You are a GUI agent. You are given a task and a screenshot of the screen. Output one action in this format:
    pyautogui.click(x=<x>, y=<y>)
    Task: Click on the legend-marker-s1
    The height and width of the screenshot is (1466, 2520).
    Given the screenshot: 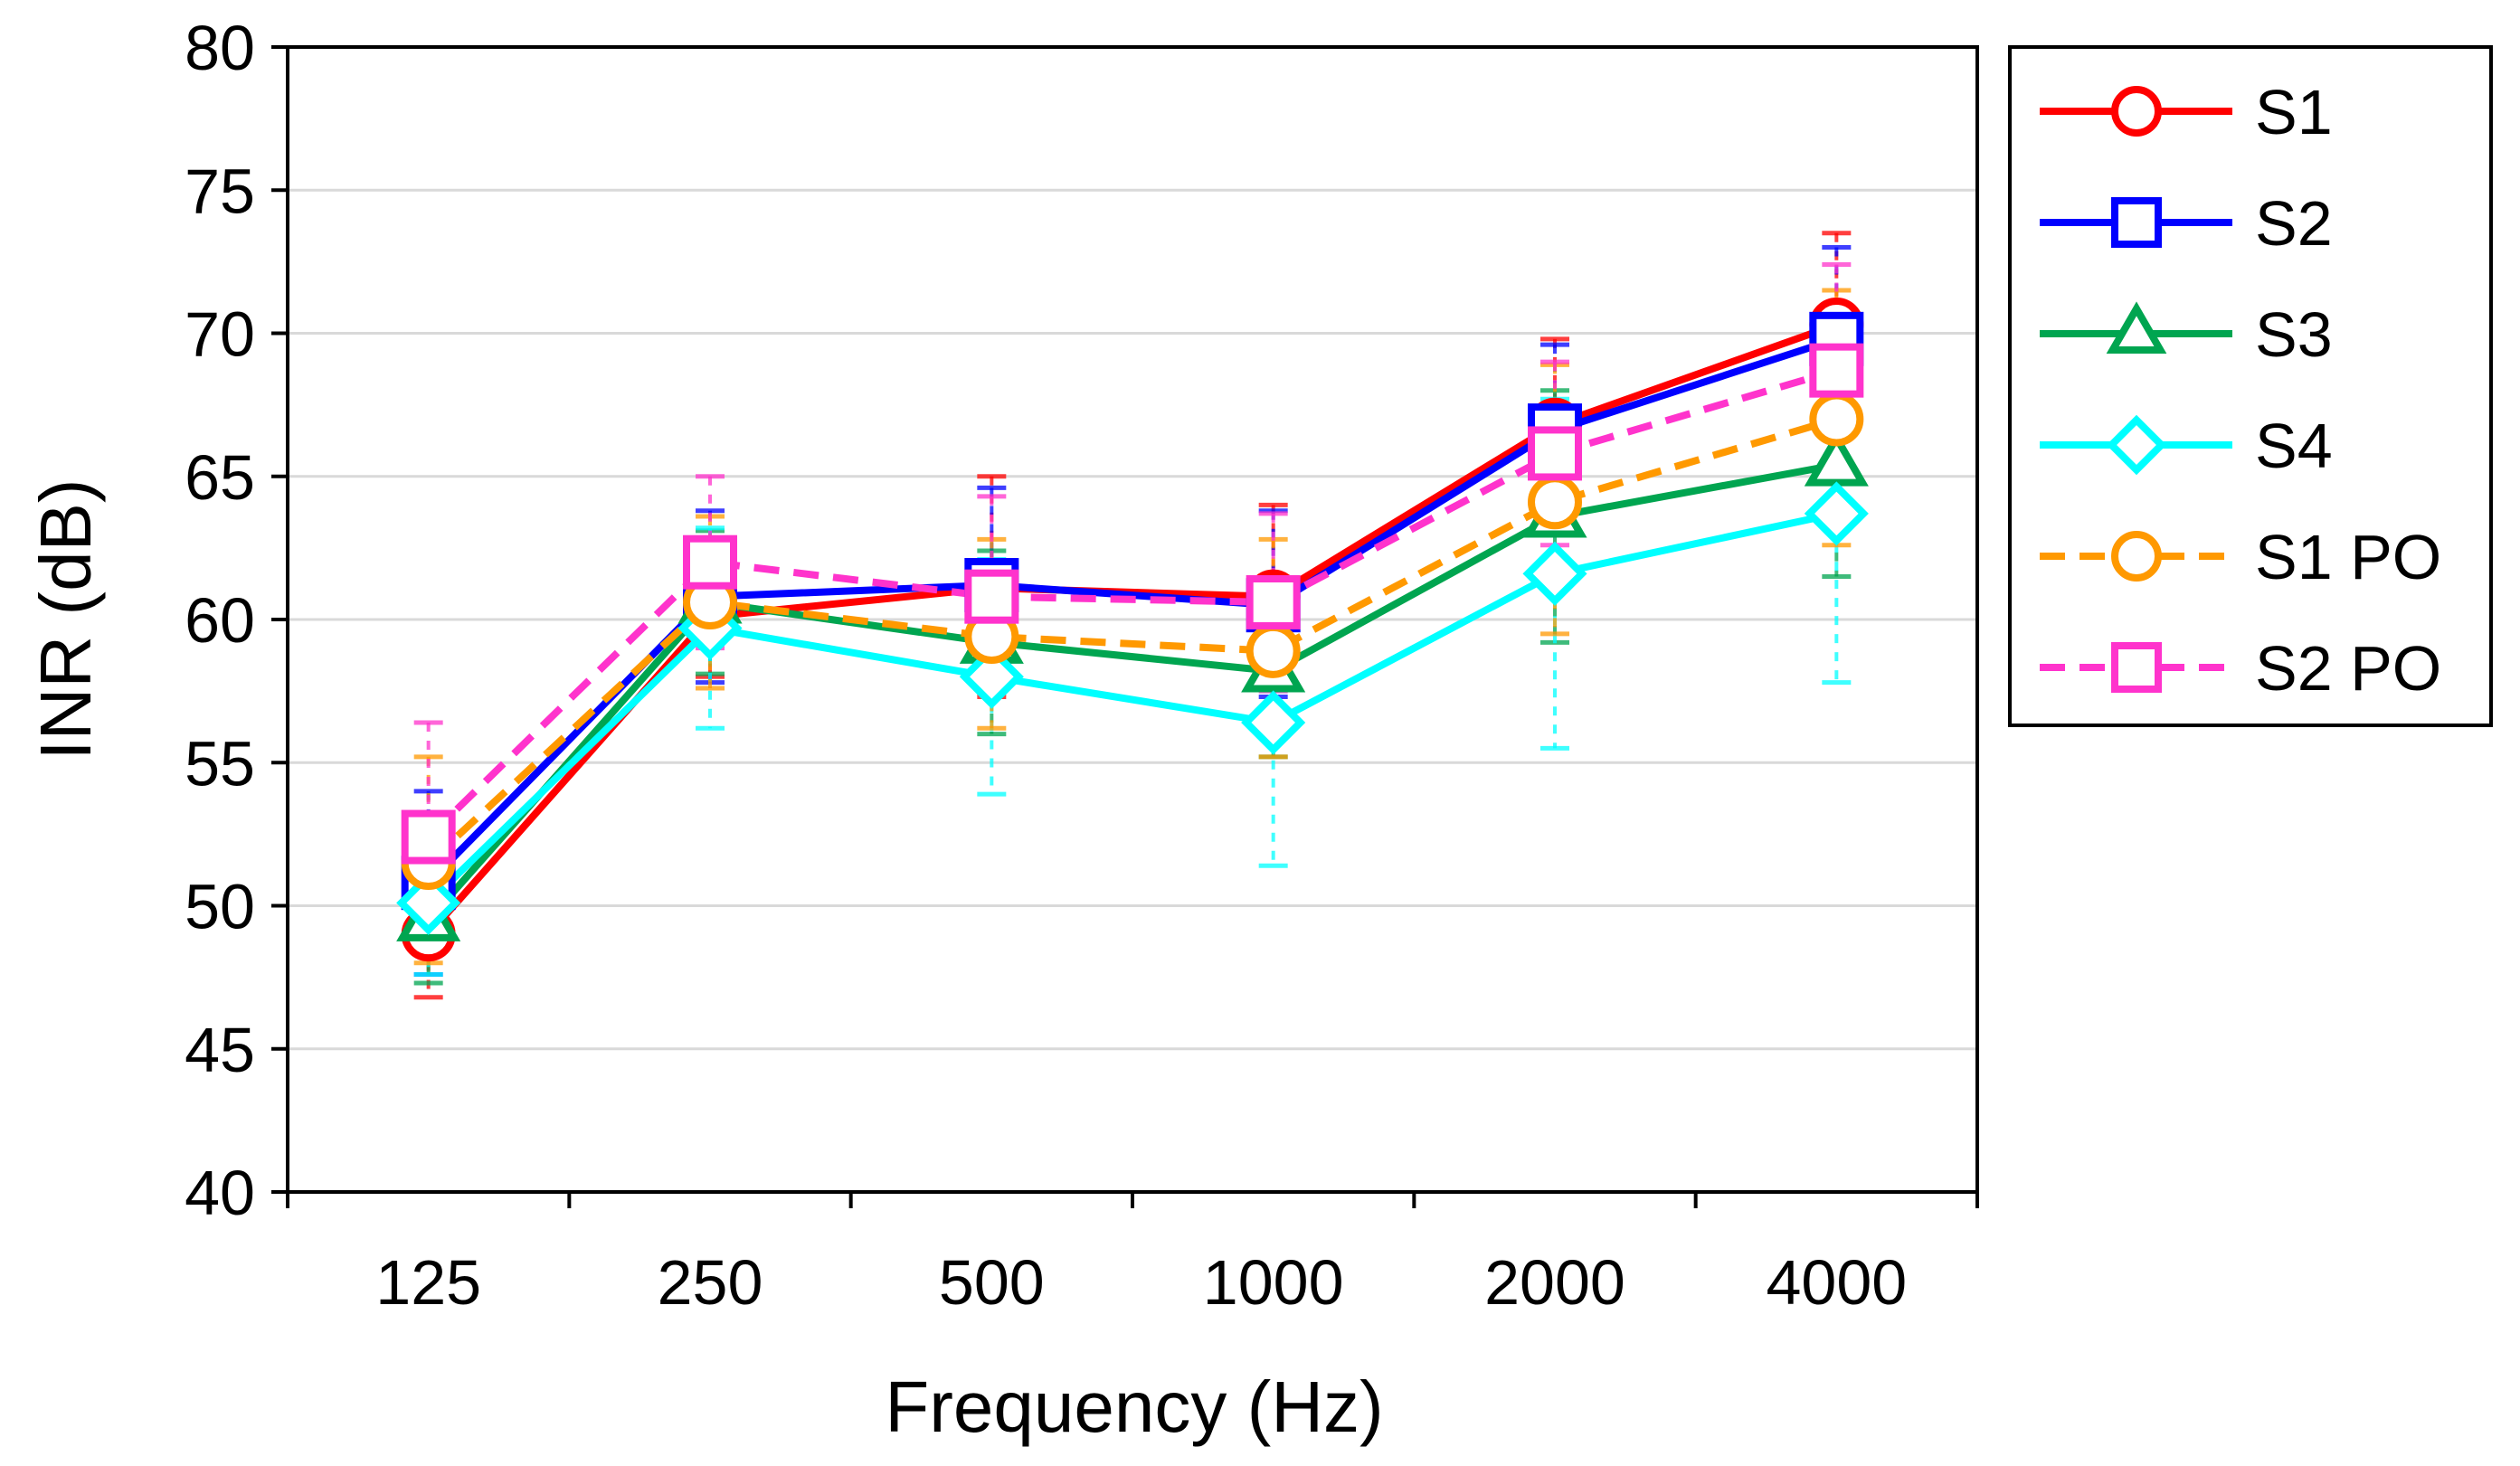 What is the action you would take?
    pyautogui.click(x=2137, y=112)
    